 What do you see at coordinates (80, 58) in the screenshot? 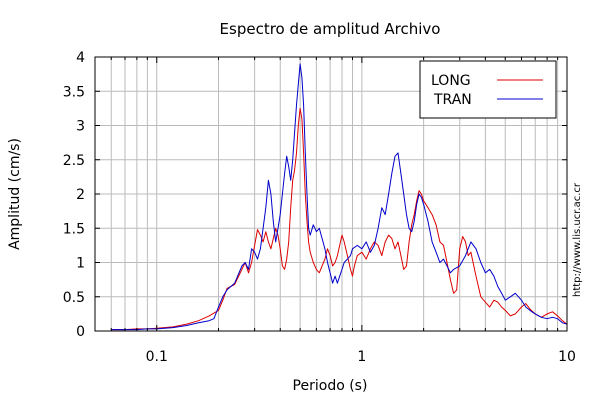
I see `y-tick-label: 4` at bounding box center [80, 58].